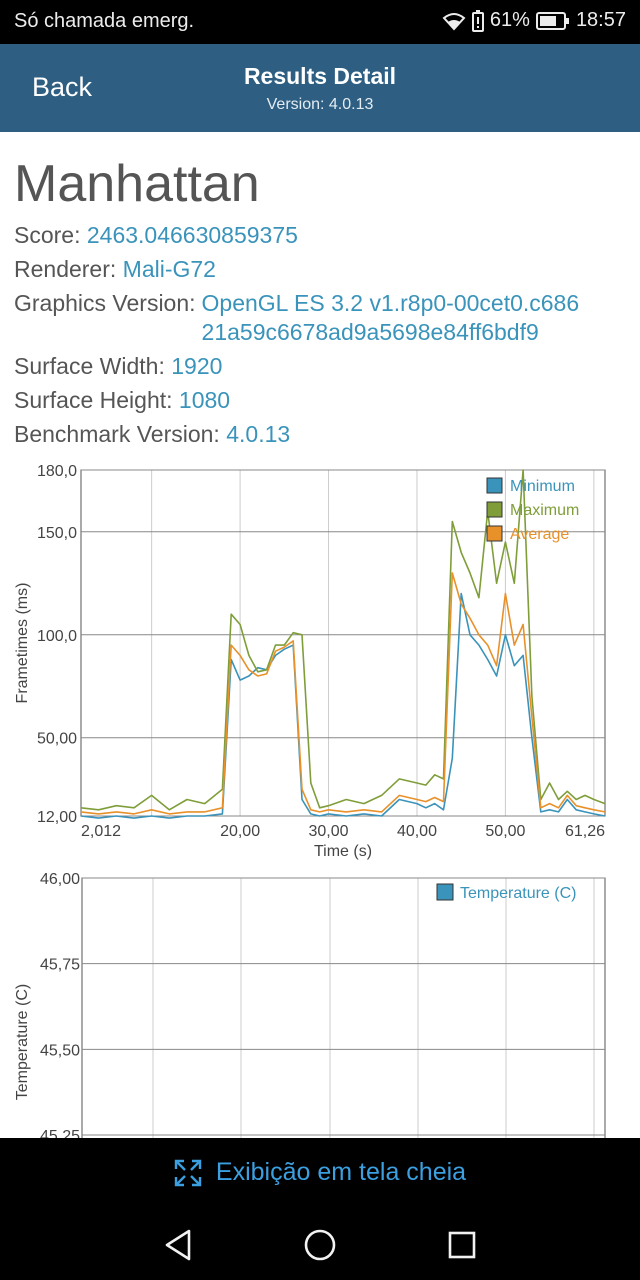 Image resolution: width=640 pixels, height=1280 pixels. What do you see at coordinates (552, 20) in the screenshot?
I see `battery-icon` at bounding box center [552, 20].